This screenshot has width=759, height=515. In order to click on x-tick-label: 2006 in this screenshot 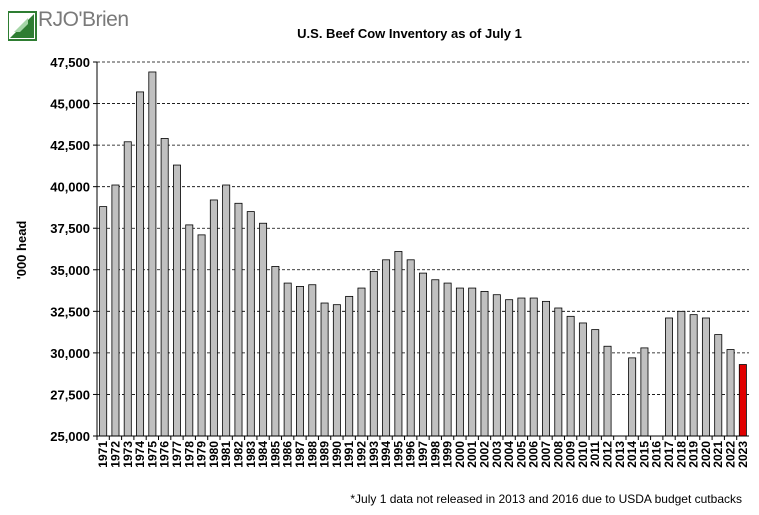, I will do `click(534, 454)`.